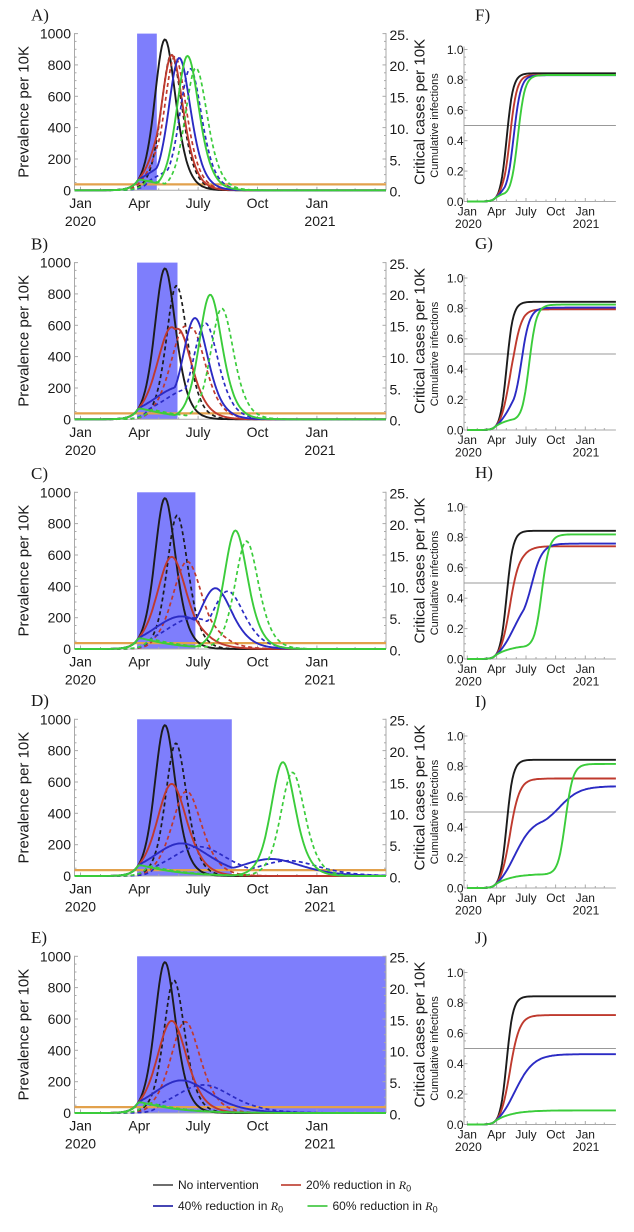 The height and width of the screenshot is (1232, 634). I want to click on svg-text: I), so click(480, 701).